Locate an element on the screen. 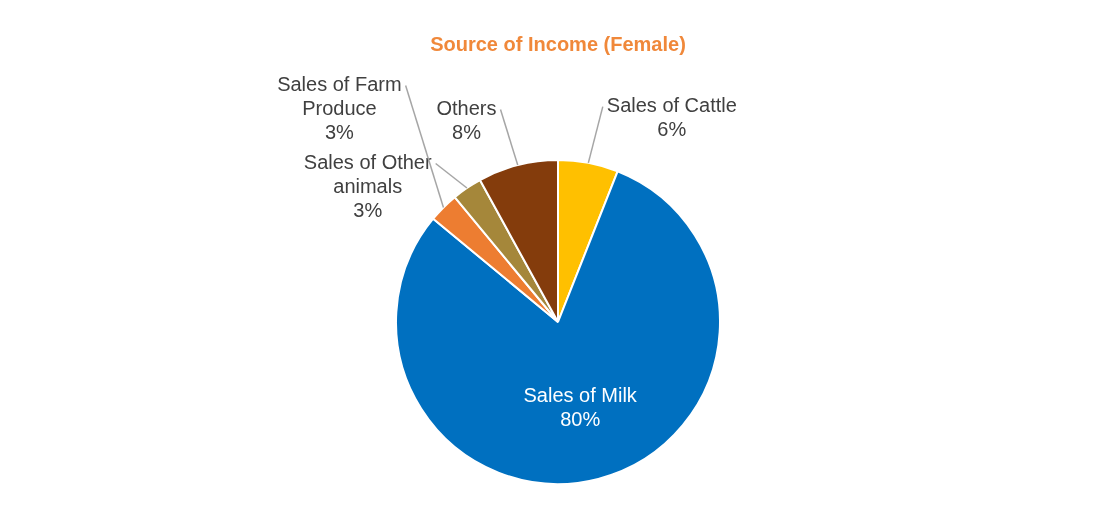 The image size is (1115, 506). slice-label: Others is located at coordinates (466, 108).